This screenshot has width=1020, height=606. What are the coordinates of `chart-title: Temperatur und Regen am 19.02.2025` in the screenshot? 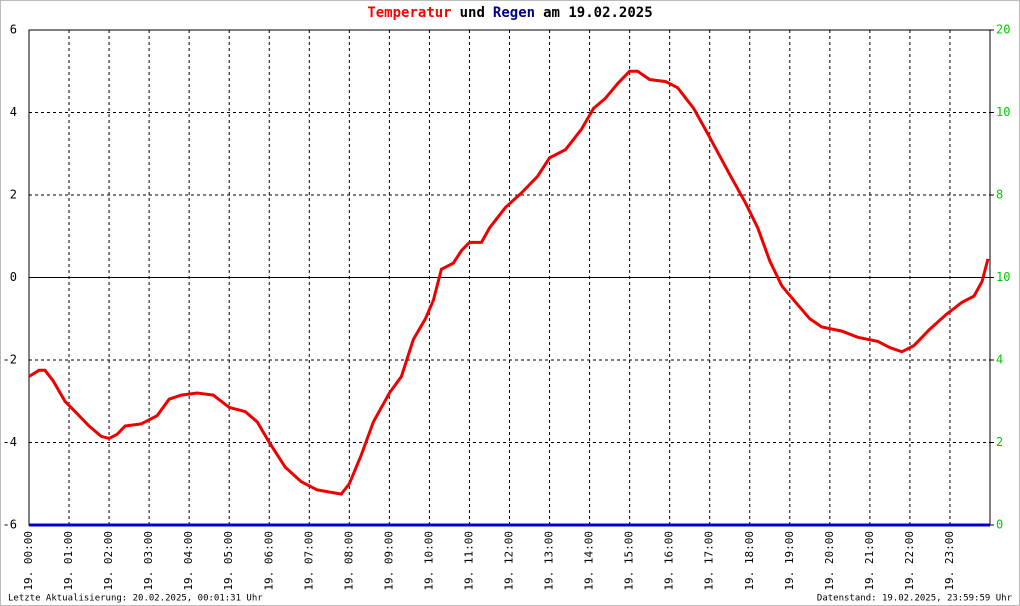 It's located at (509, 13).